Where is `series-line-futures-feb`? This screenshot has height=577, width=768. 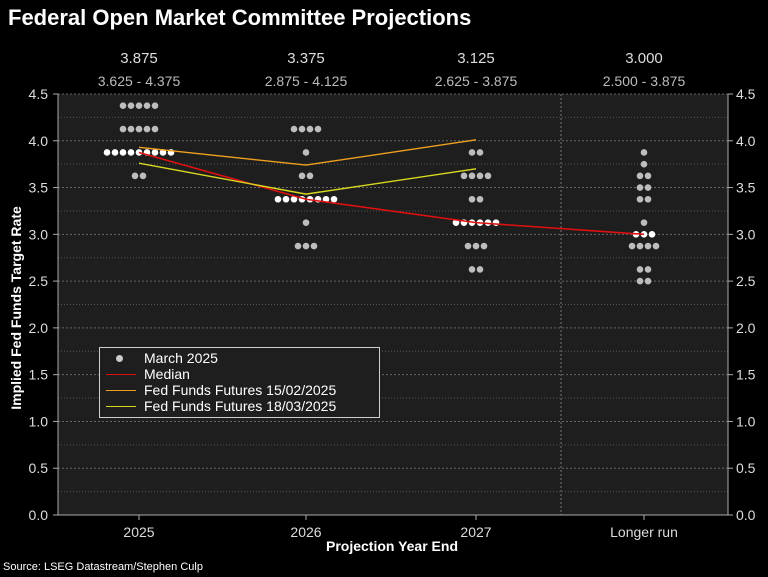
series-line-futures-feb is located at coordinates (307, 152).